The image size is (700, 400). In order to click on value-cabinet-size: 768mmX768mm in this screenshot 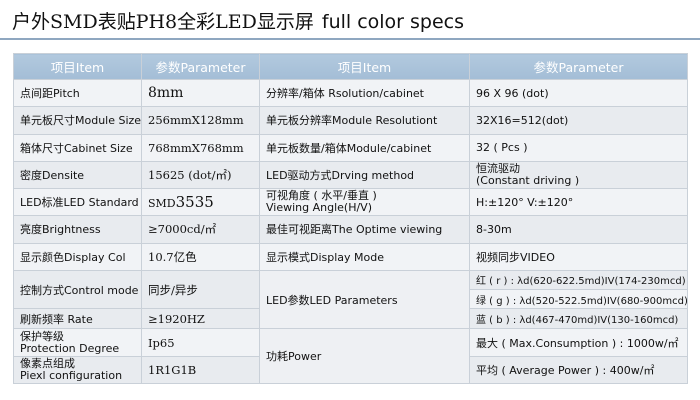, I will do `click(200, 147)`.